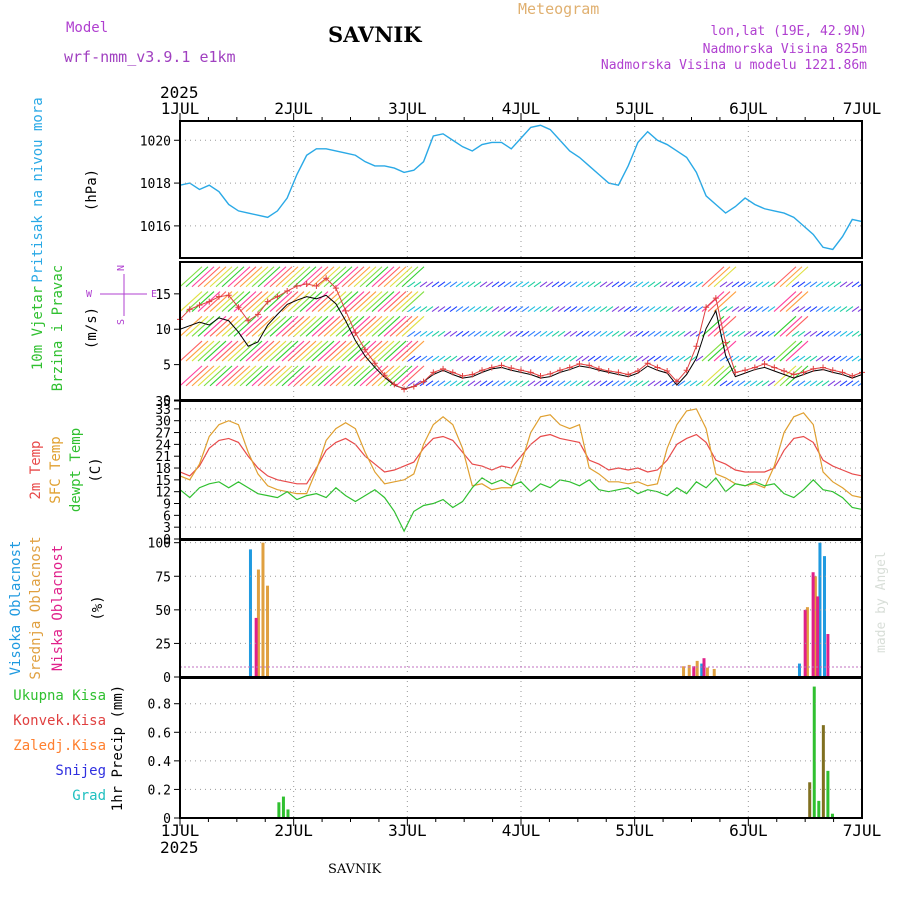 The width and height of the screenshot is (900, 900). I want to click on y-tick-label: 9, so click(167, 505).